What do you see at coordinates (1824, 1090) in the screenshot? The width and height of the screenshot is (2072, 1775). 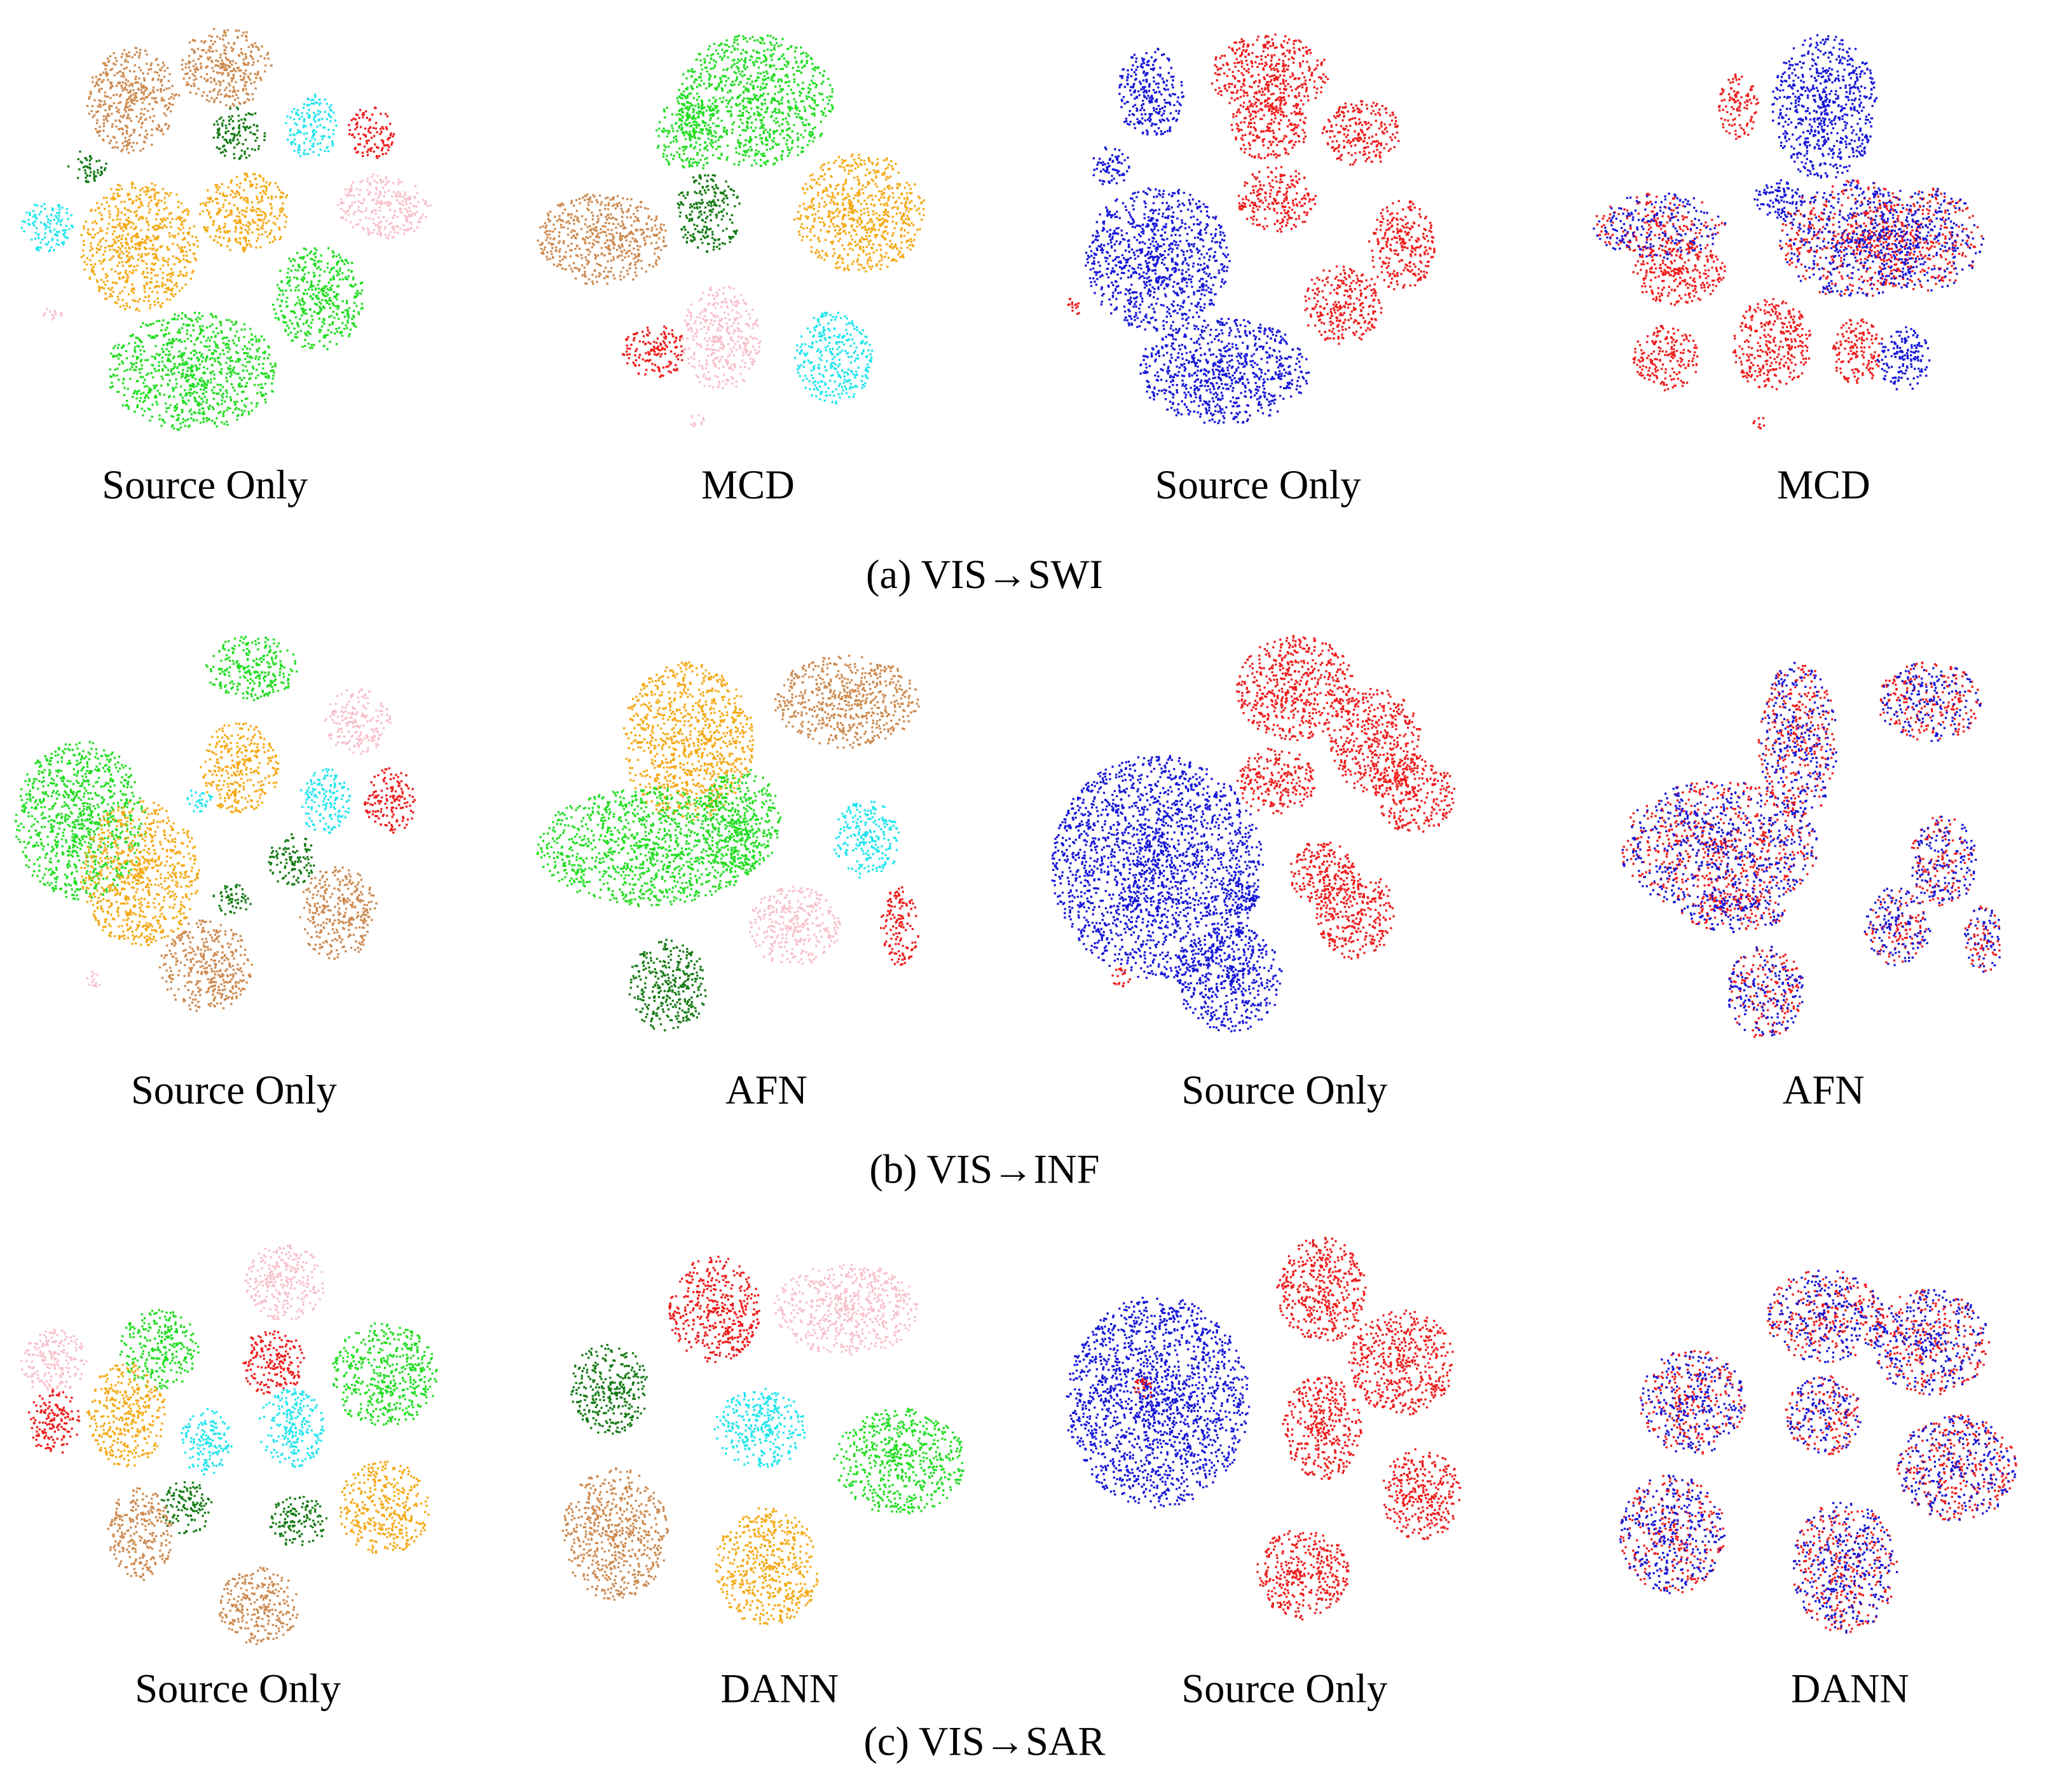 I see `panel-label: AFN` at bounding box center [1824, 1090].